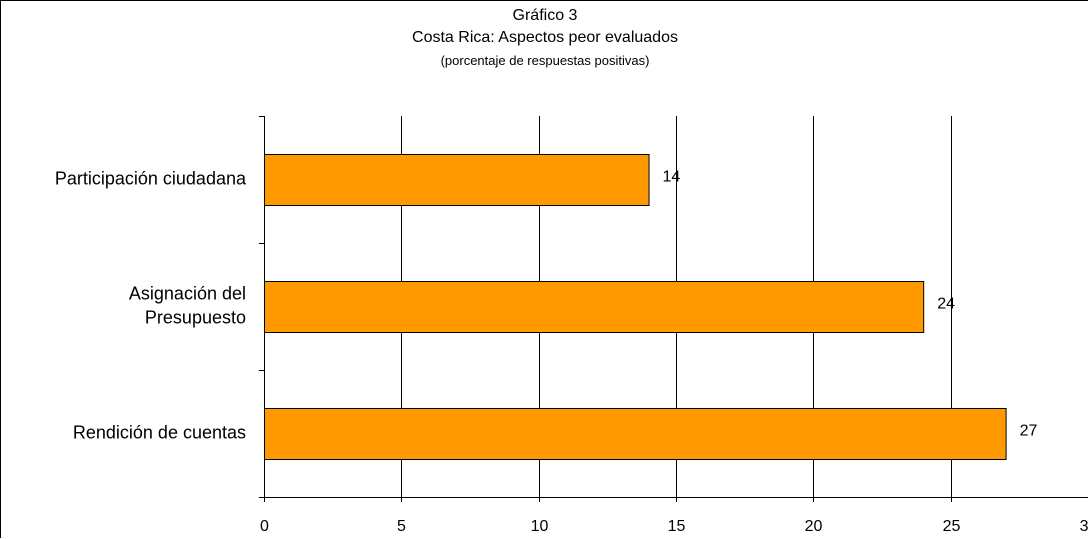 The height and width of the screenshot is (539, 1088). Describe the element at coordinates (401, 526) in the screenshot. I see `x-tick-label: 5` at that location.